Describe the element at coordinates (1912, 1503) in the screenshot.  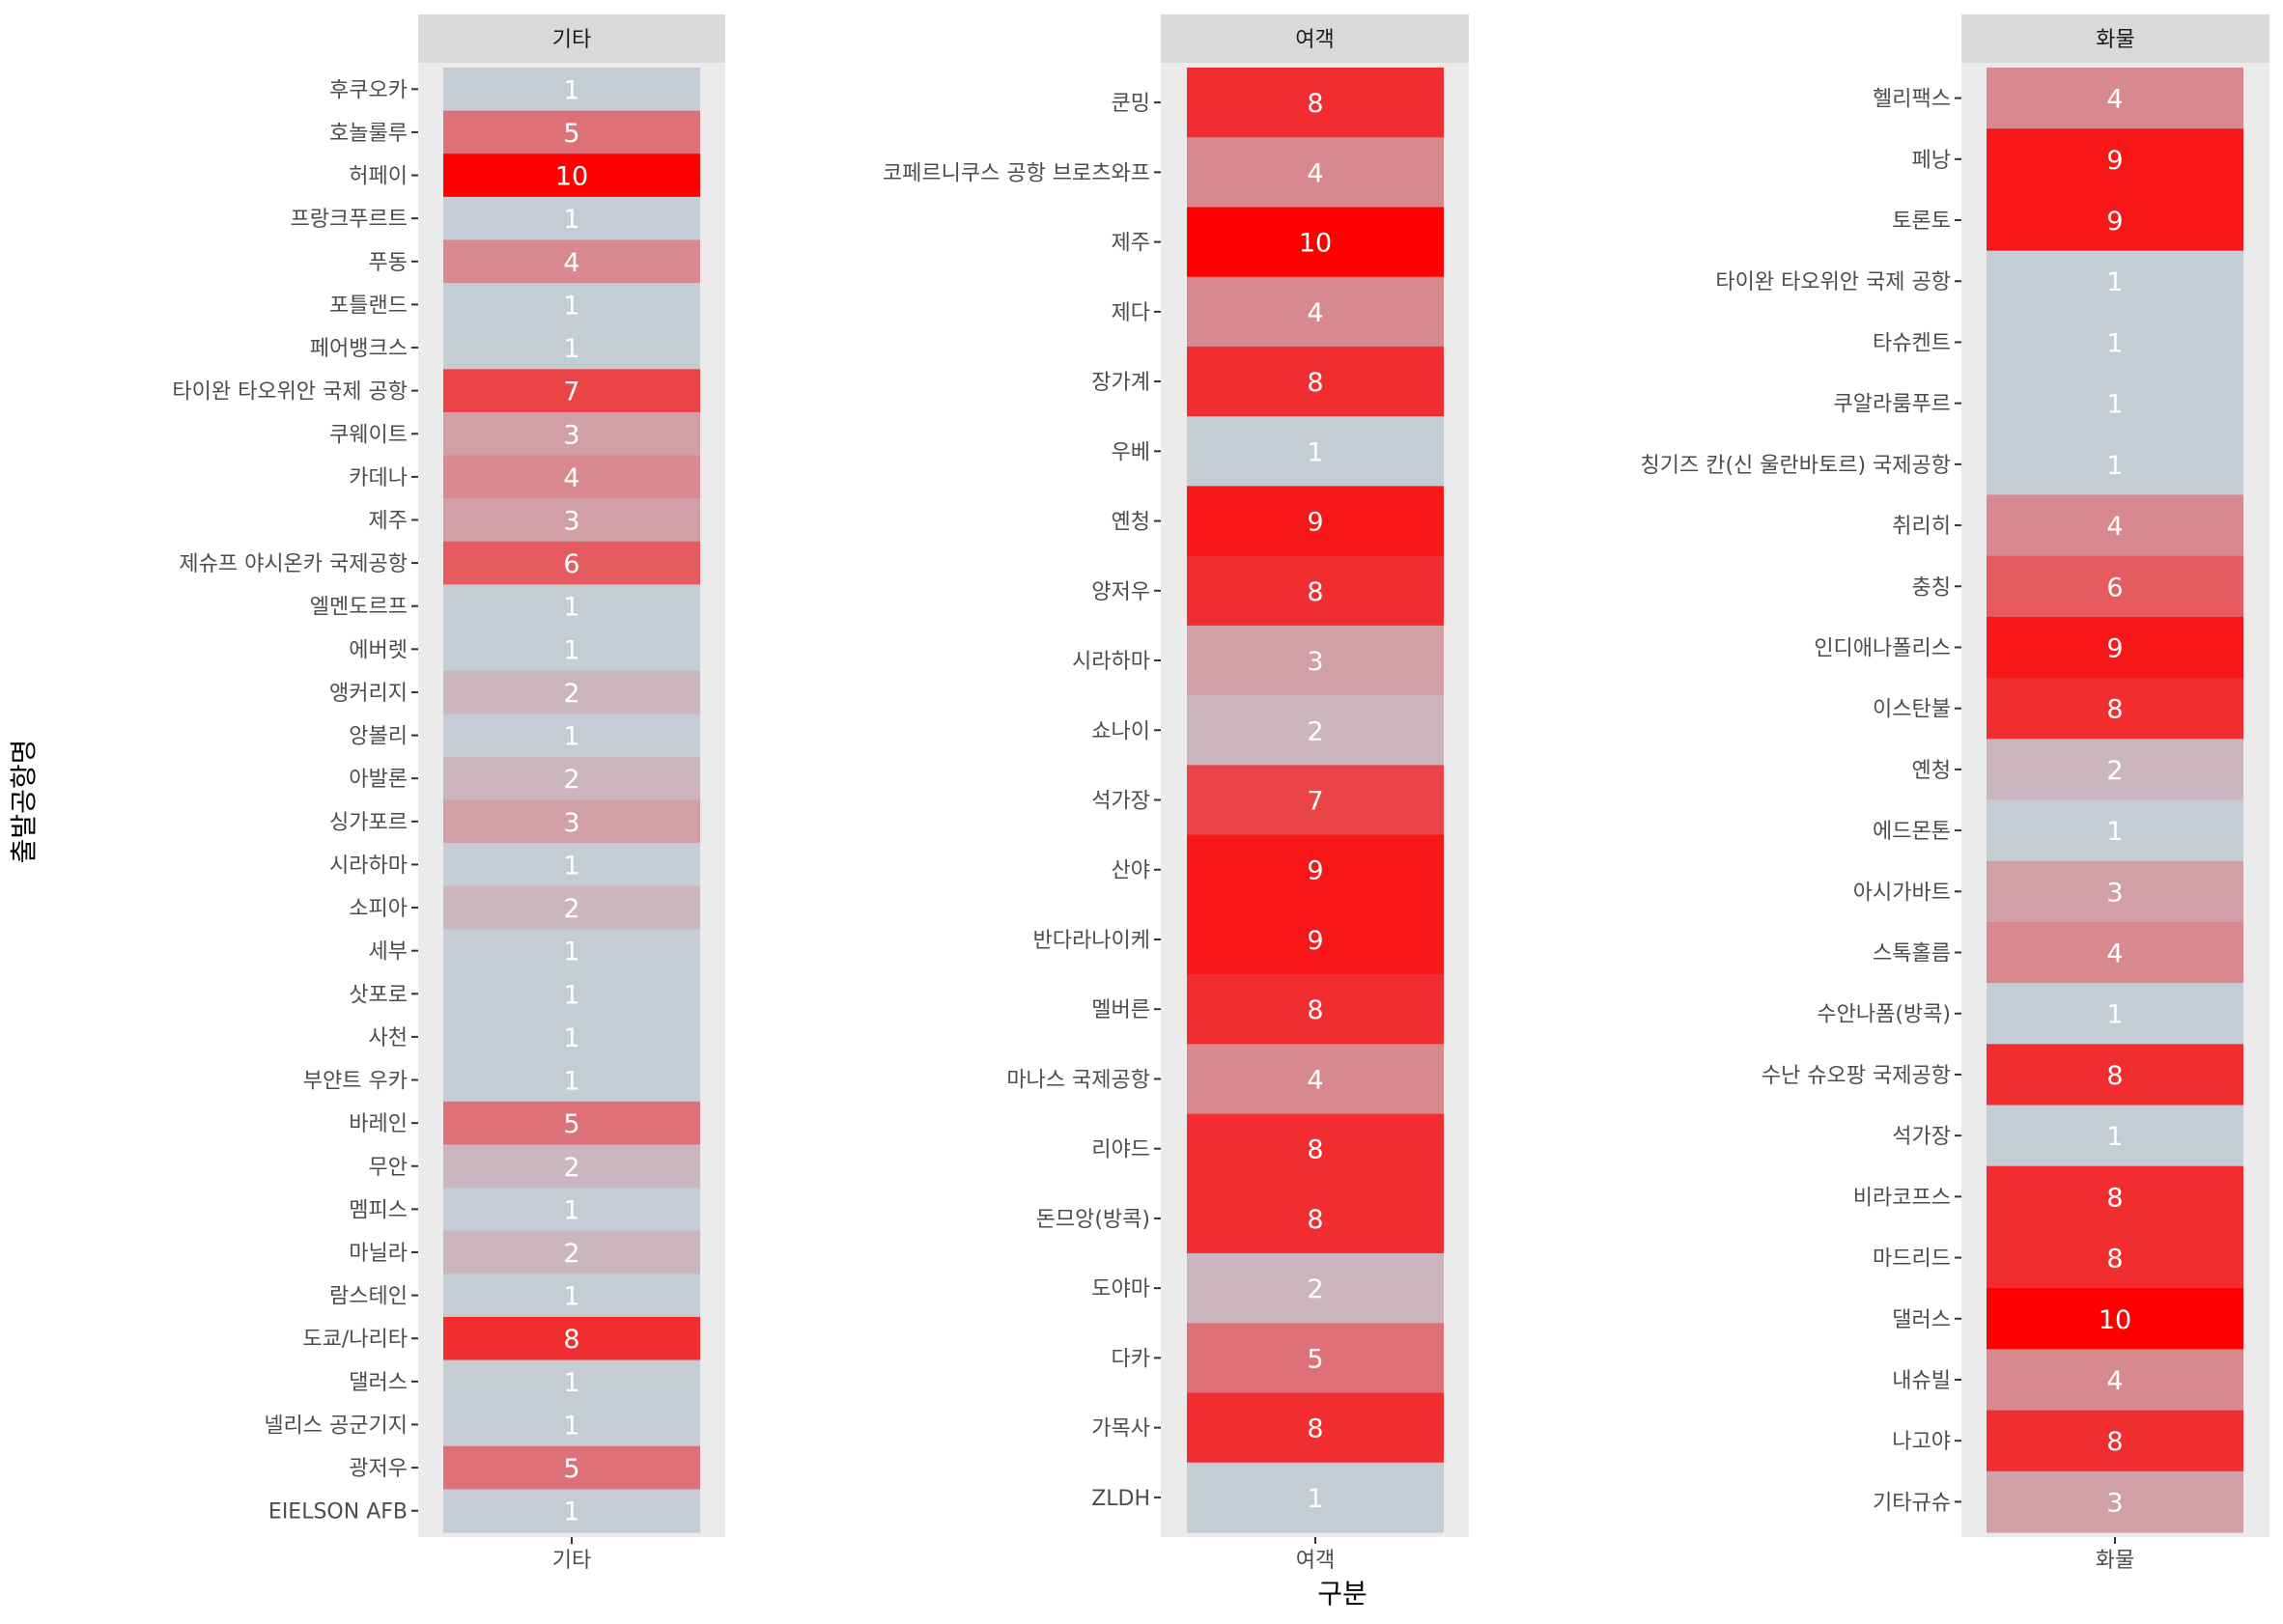
I see `y-tick-label: 기타규슈` at that location.